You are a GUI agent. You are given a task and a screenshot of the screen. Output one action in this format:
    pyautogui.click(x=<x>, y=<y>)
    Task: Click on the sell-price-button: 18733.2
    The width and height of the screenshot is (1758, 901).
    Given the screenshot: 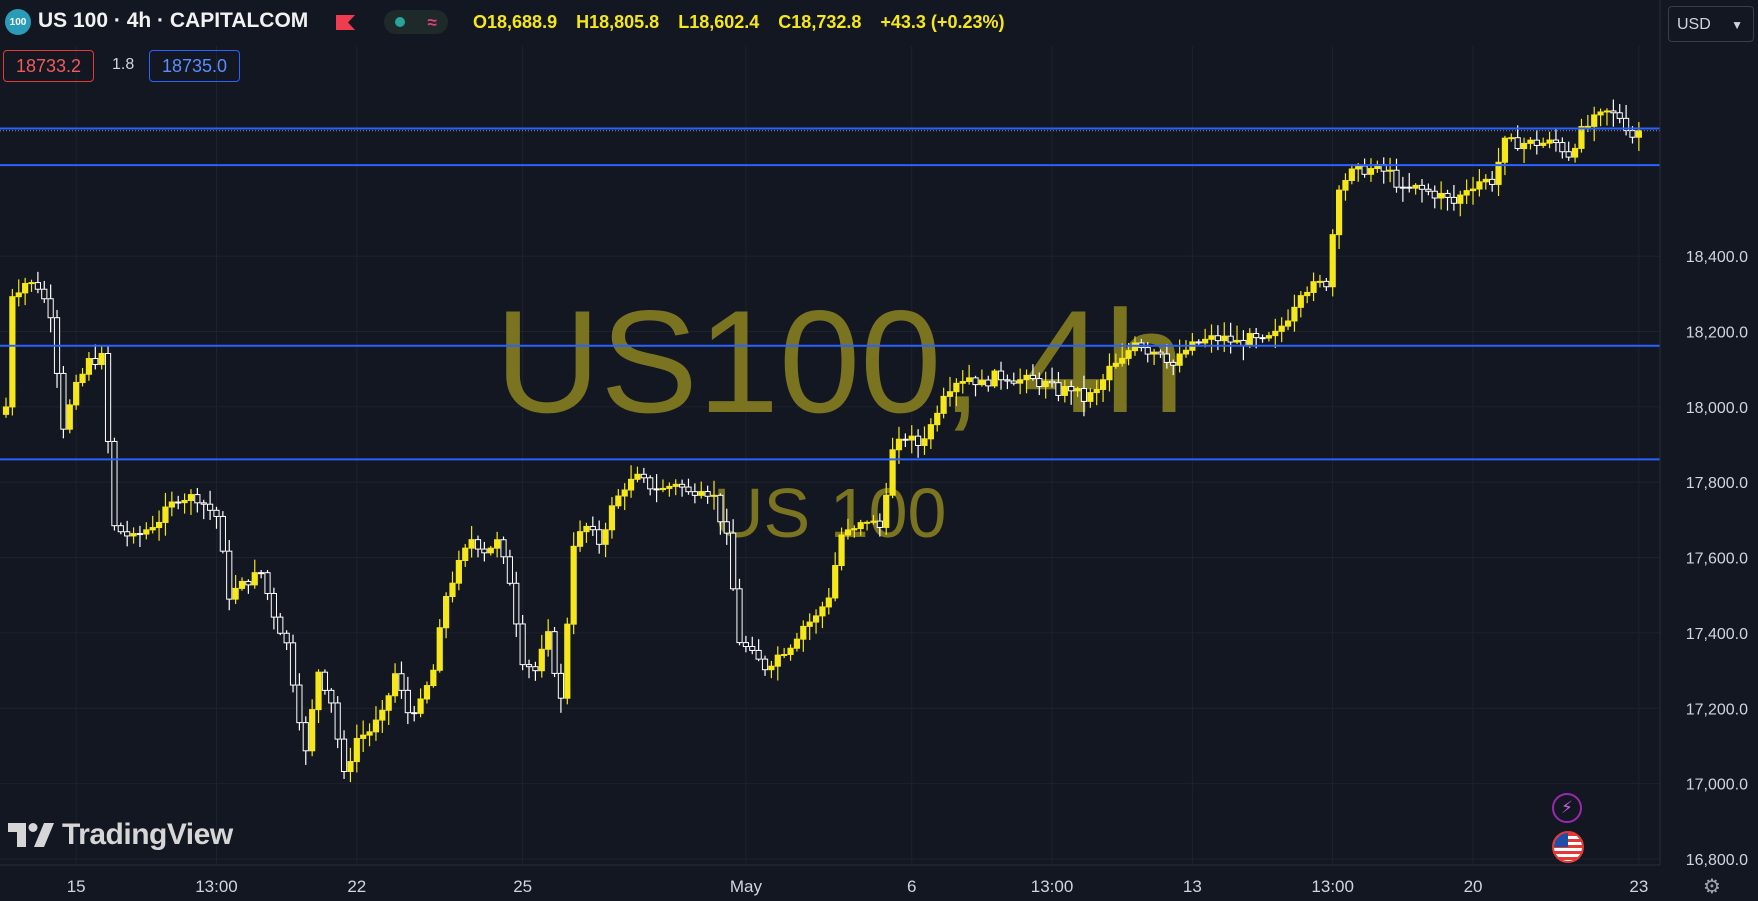 What is the action you would take?
    pyautogui.click(x=49, y=66)
    